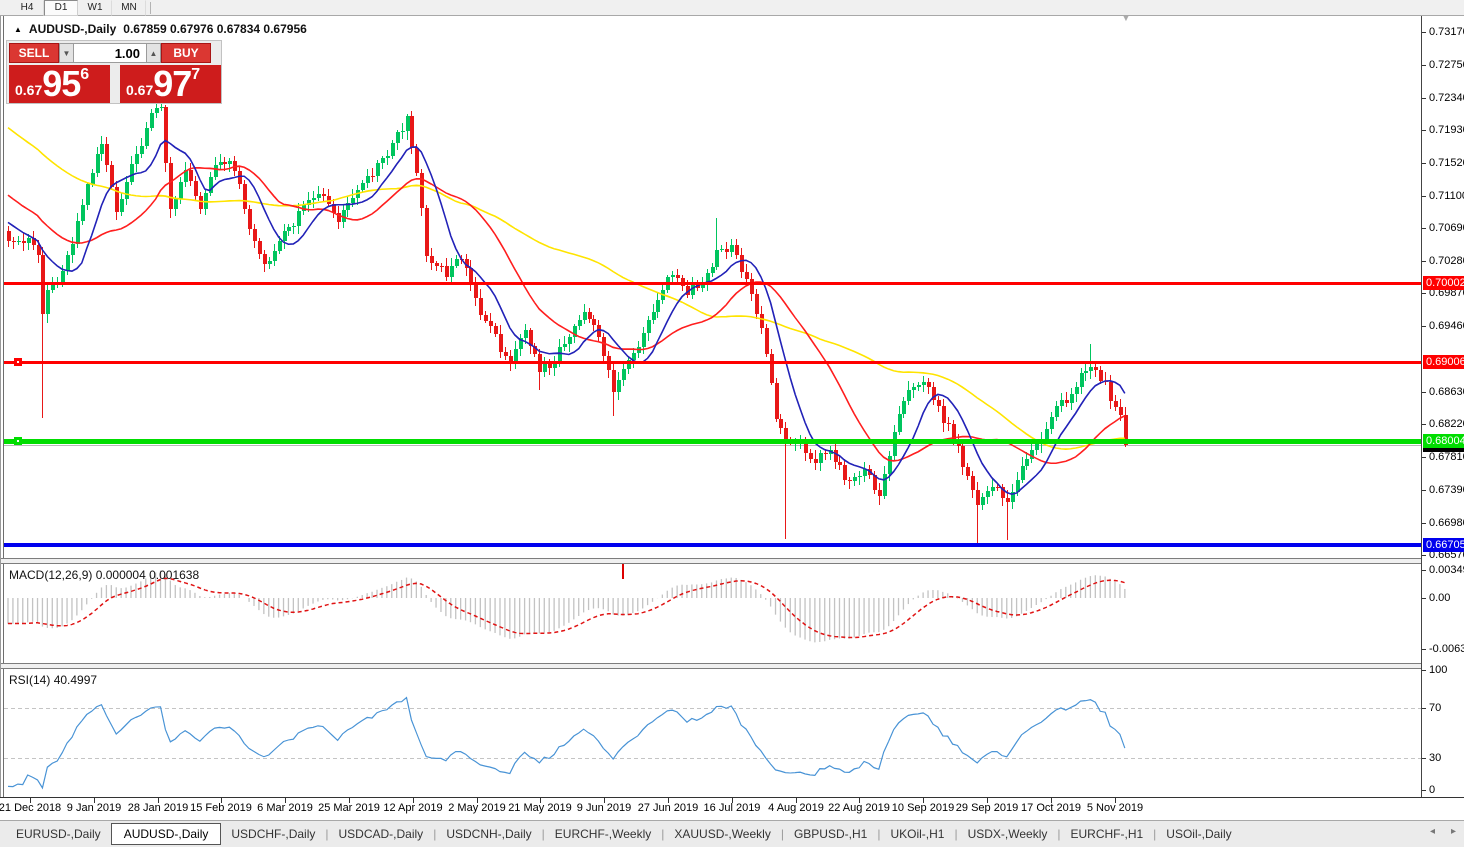 The width and height of the screenshot is (1464, 847). Describe the element at coordinates (1443, 831) in the screenshot. I see `tab-scroll-arrows: ◂ ▸` at that location.